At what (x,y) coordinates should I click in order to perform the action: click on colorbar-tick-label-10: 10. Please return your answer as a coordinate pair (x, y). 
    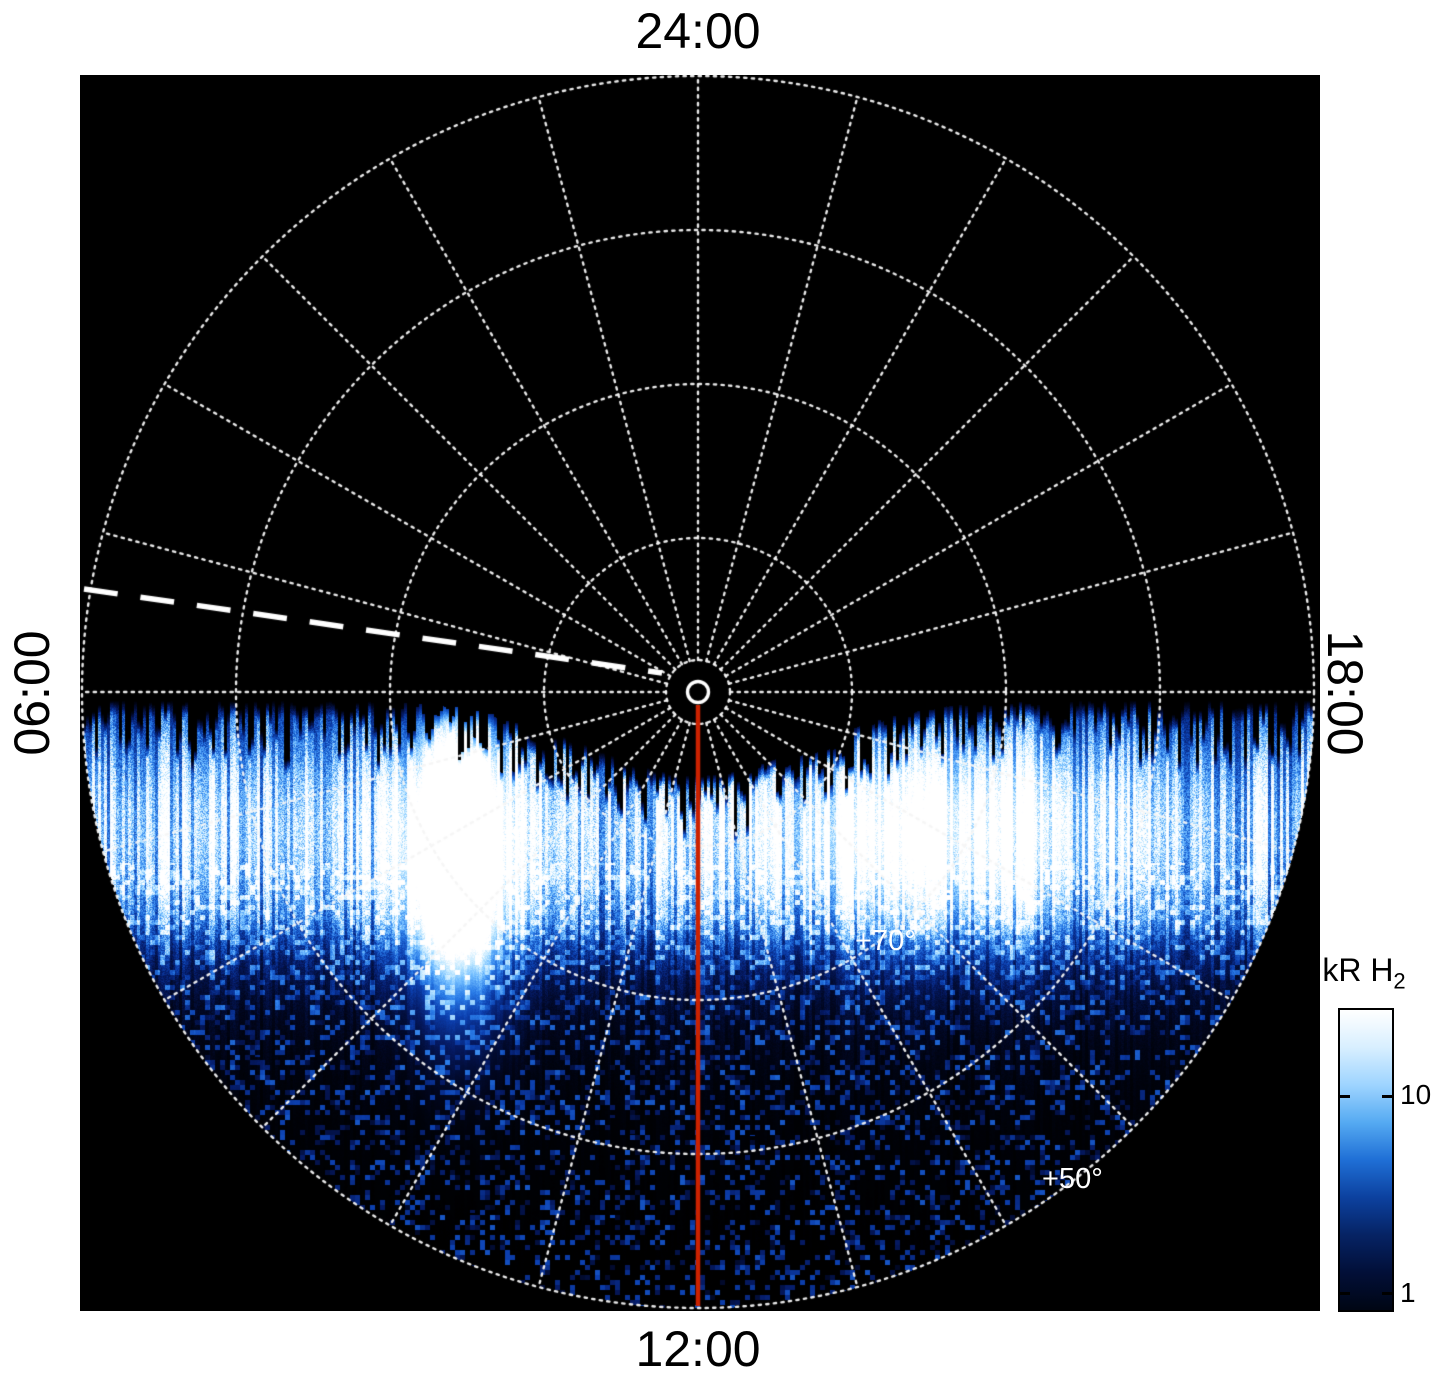
    Looking at the image, I should click on (1416, 1094).